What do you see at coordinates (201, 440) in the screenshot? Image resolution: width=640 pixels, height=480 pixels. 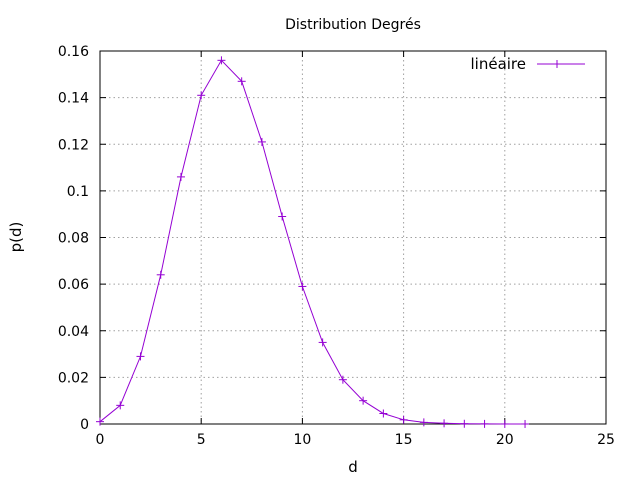 I see `x-tick-label: 5` at bounding box center [201, 440].